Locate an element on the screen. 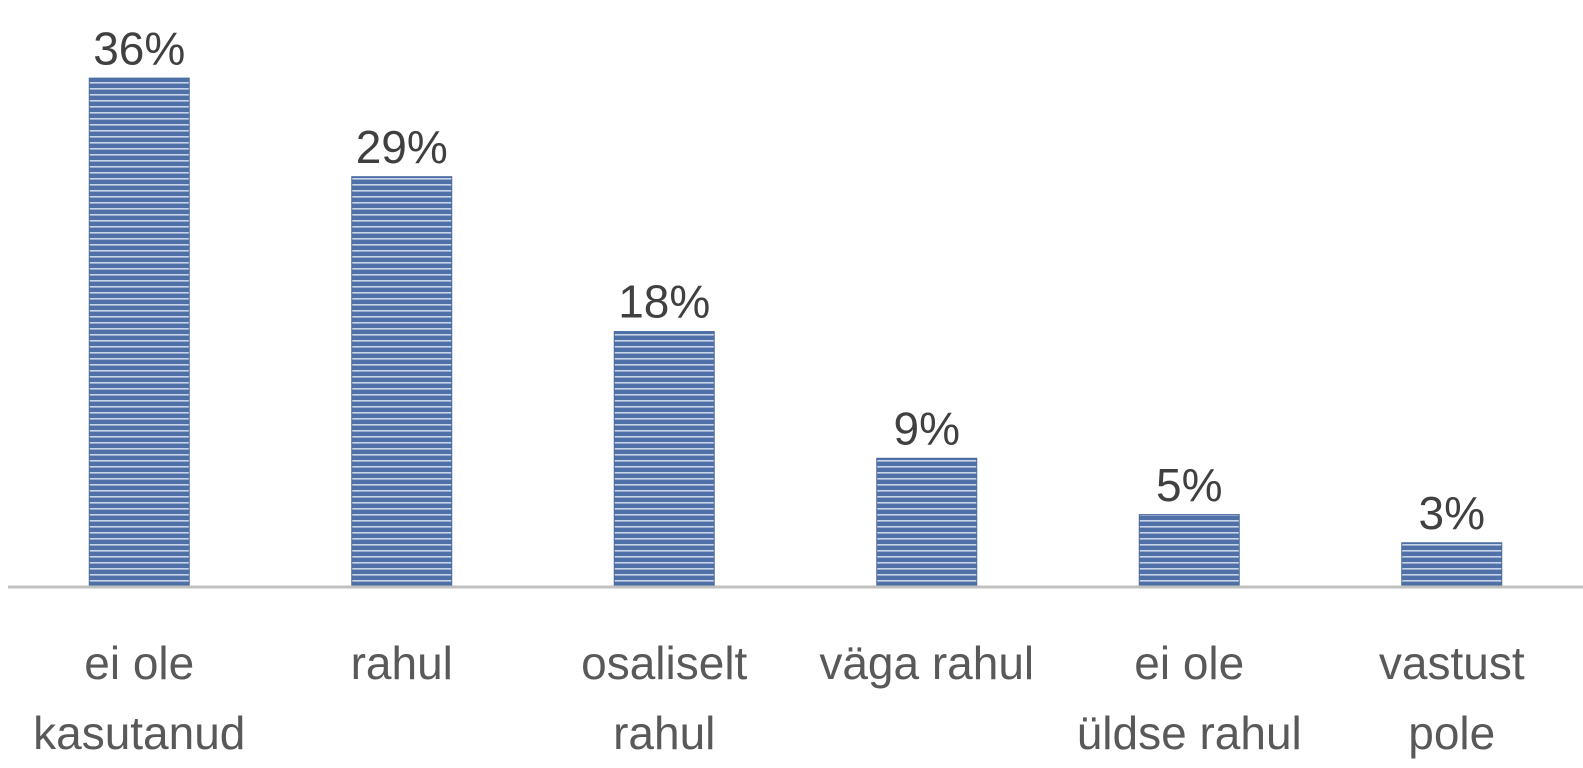 Image resolution: width=1583 pixels, height=768 pixels. x-tick-label: ei ole üldse rahul is located at coordinates (1189, 698).